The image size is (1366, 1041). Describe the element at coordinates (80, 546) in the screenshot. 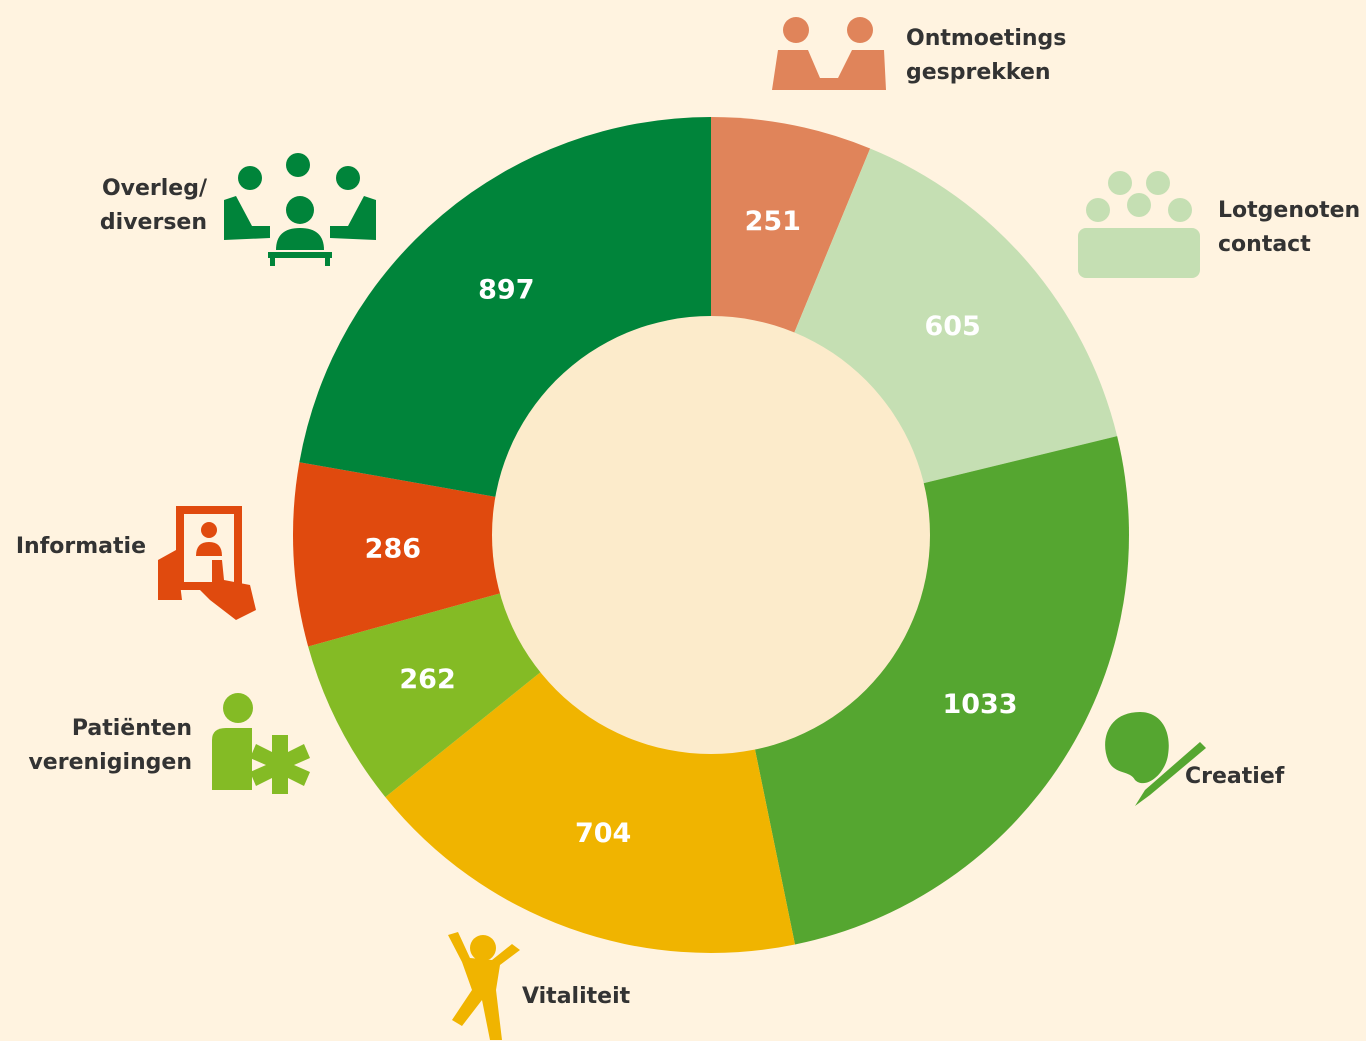

I see `category-label: Informatie` at that location.